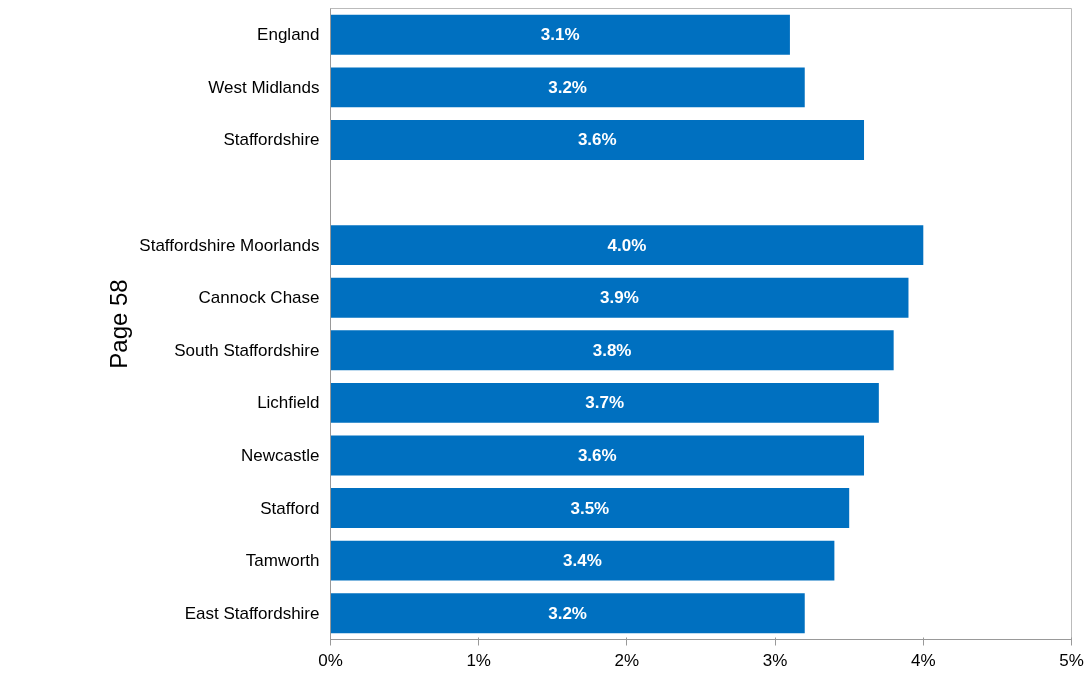 This screenshot has width=1091, height=679. I want to click on y-tick-label: Stafford, so click(290, 508).